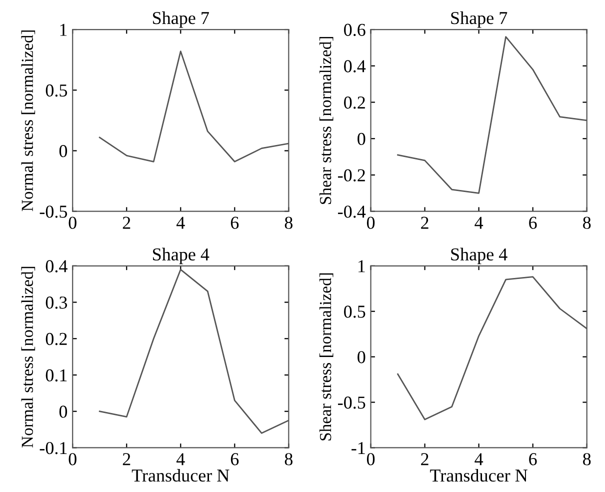 The height and width of the screenshot is (492, 605). What do you see at coordinates (352, 212) in the screenshot?
I see `y-tick-label: -0.4` at bounding box center [352, 212].